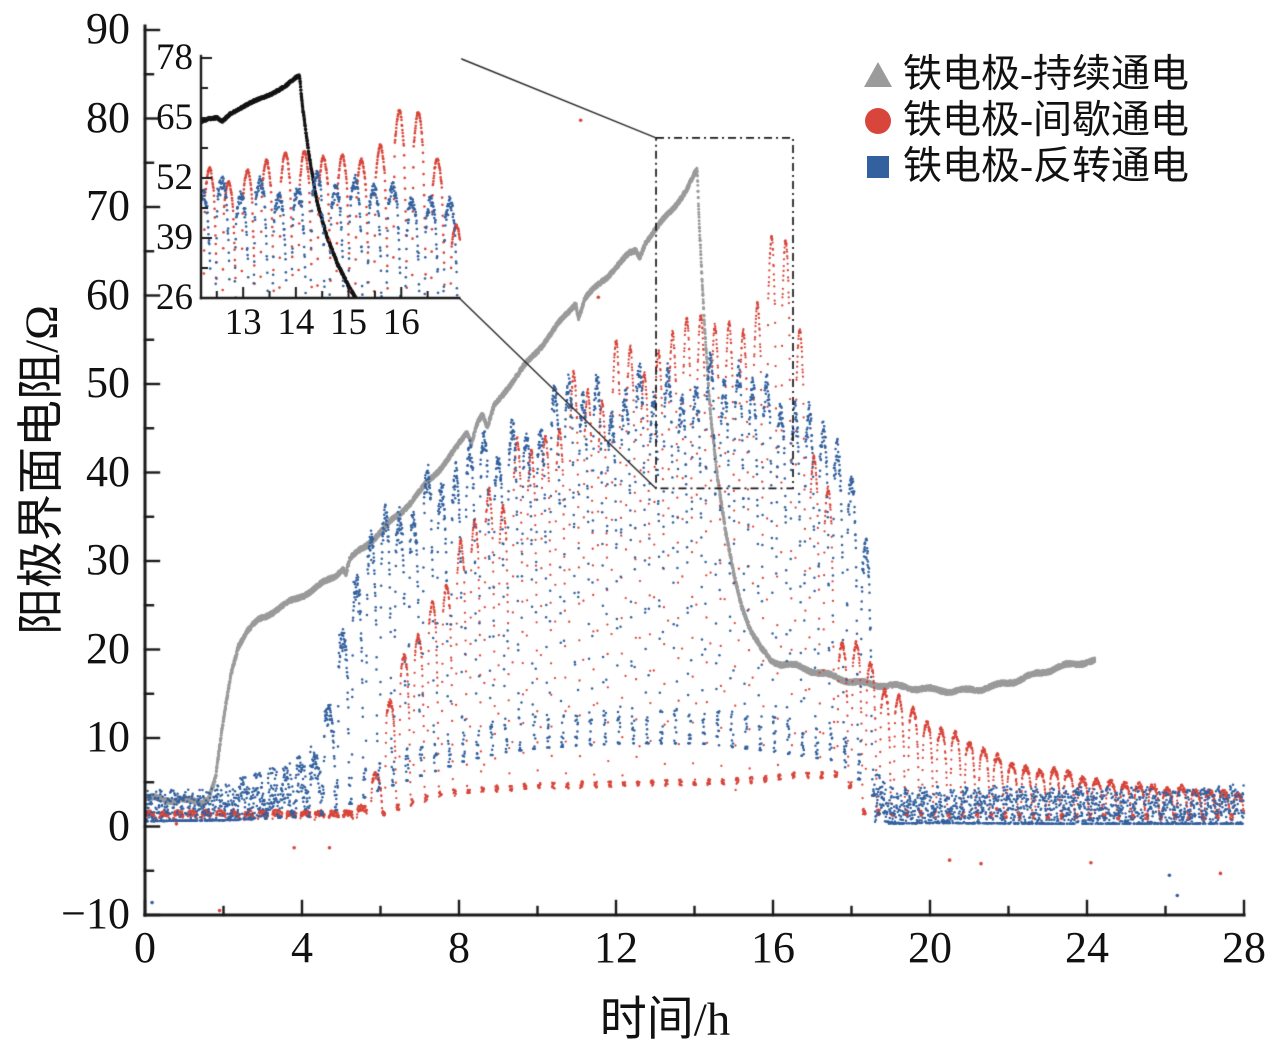 Image resolution: width=1266 pixels, height=1054 pixels. What do you see at coordinates (302, 947) in the screenshot?
I see `x-tick-label-4: 4` at bounding box center [302, 947].